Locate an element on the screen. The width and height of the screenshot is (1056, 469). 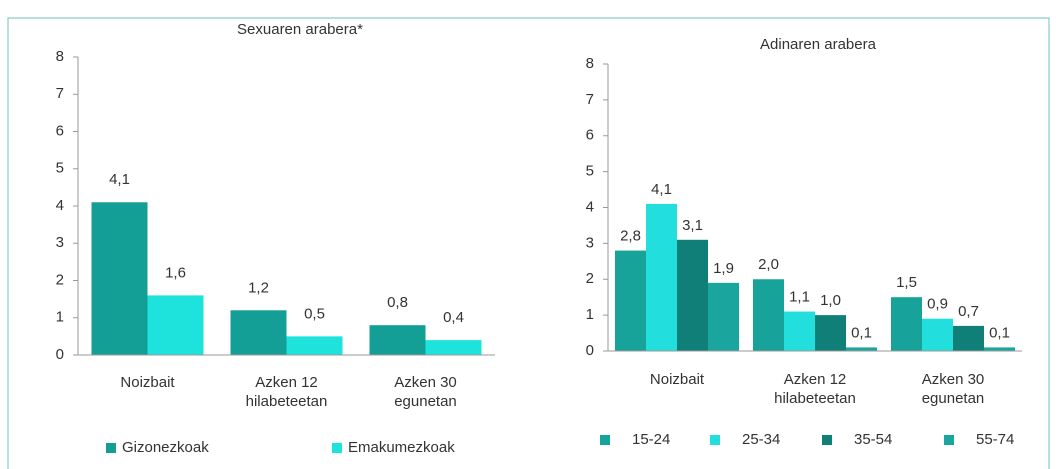
value-label: 1,2 is located at coordinates (258, 287).